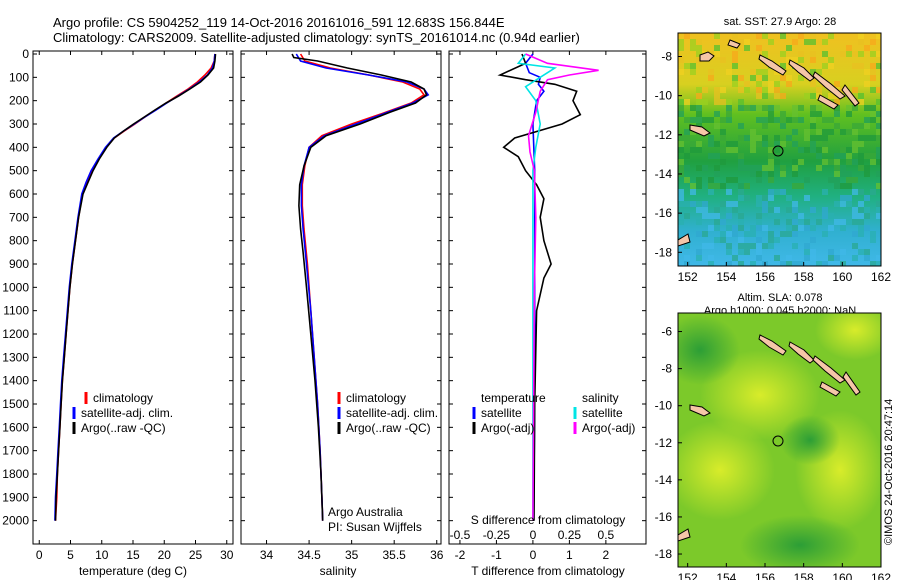 This screenshot has width=900, height=580. I want to click on series-line-temperature-argo-adj-, so click(539, 287).